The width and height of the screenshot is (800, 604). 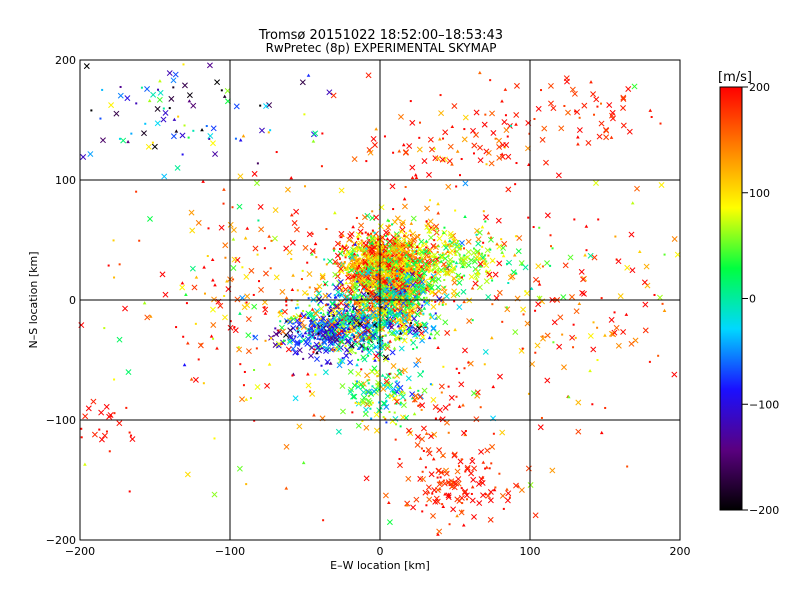 What do you see at coordinates (230, 551) in the screenshot?
I see `x-tick-label: −100` at bounding box center [230, 551].